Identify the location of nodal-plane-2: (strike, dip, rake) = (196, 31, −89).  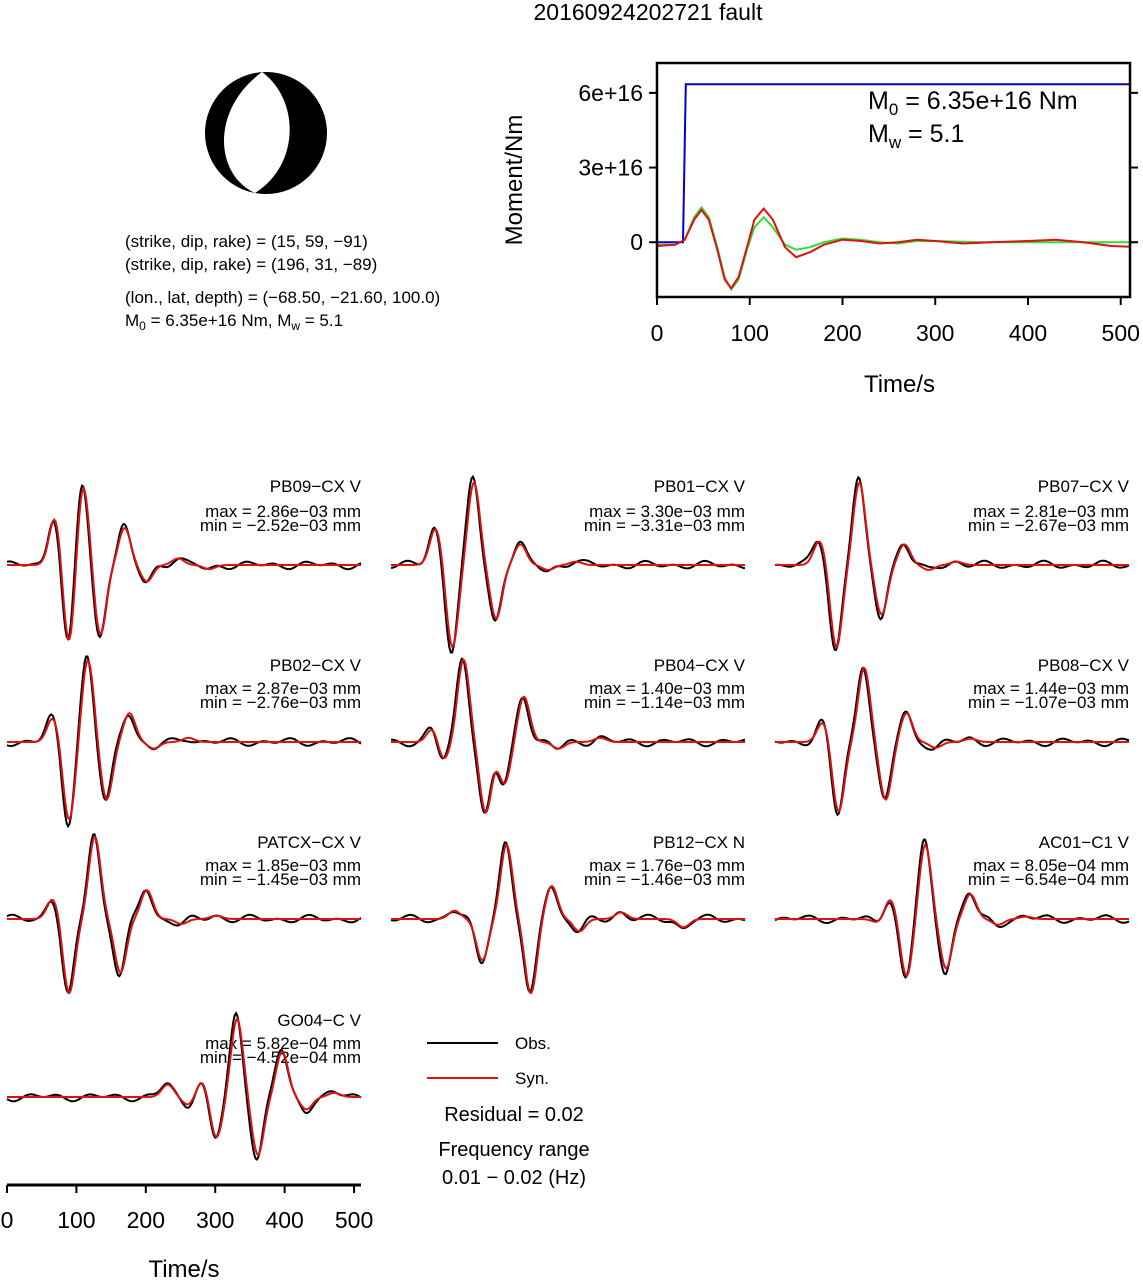
(251, 264).